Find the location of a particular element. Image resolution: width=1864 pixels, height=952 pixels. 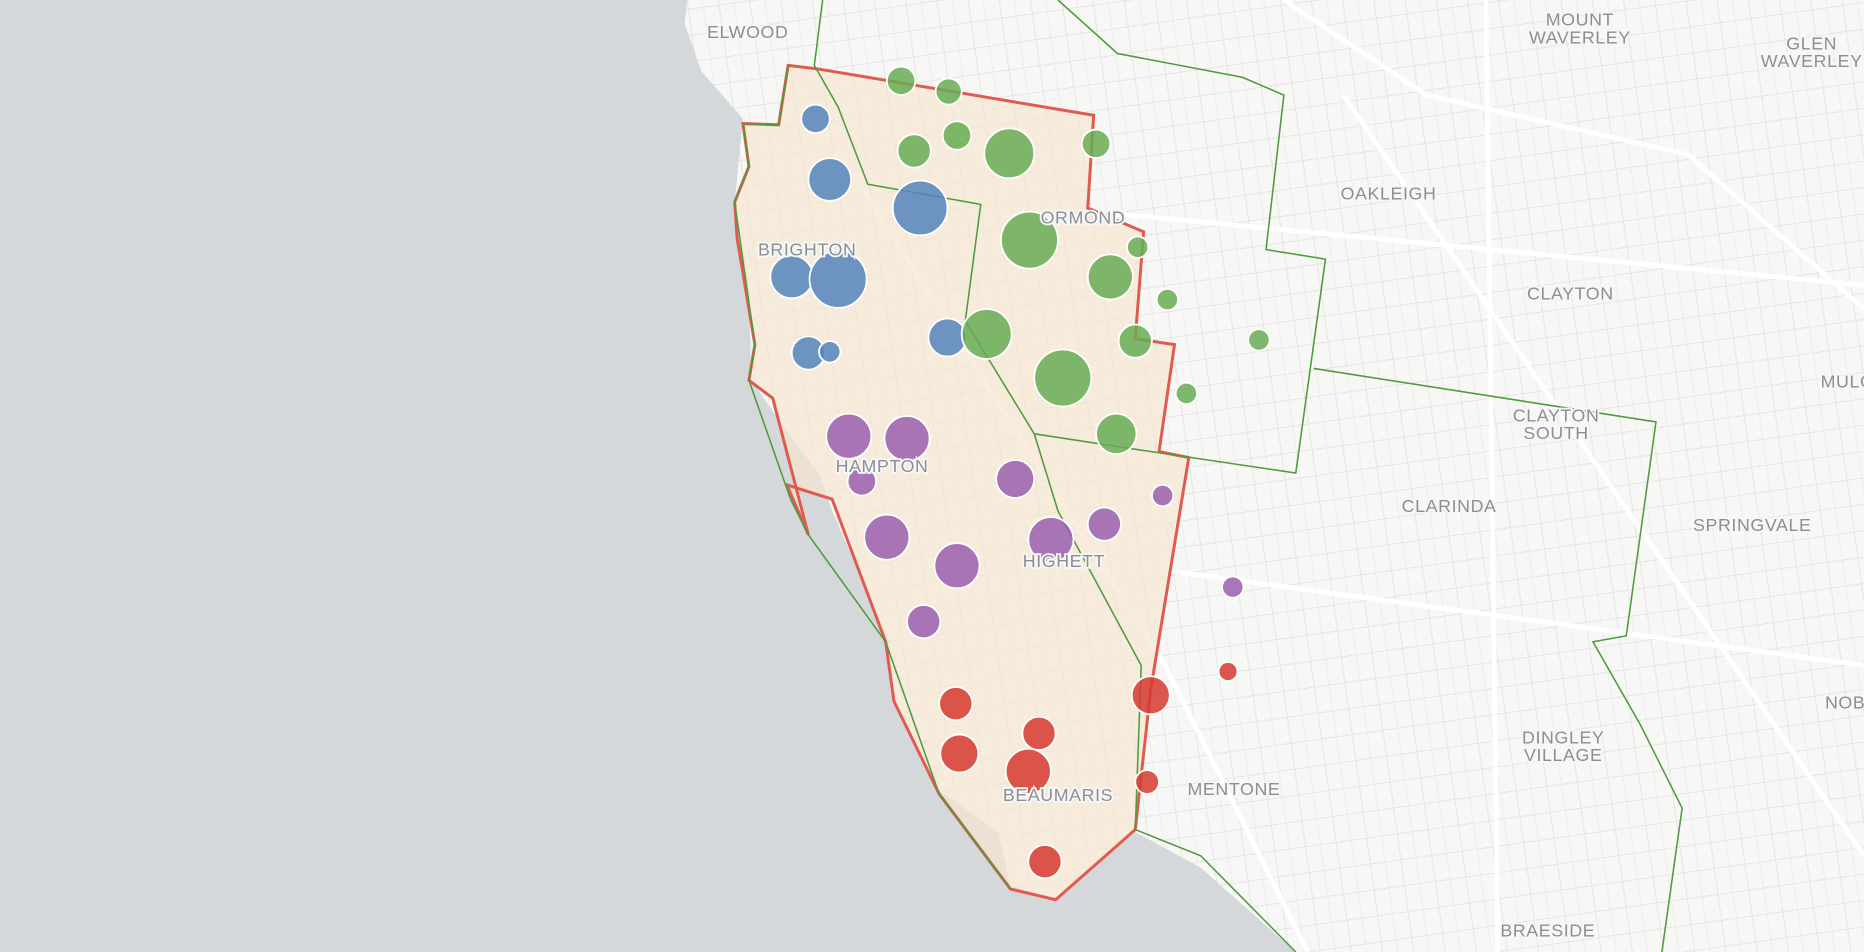

place-label: MOUNT is located at coordinates (1580, 20).